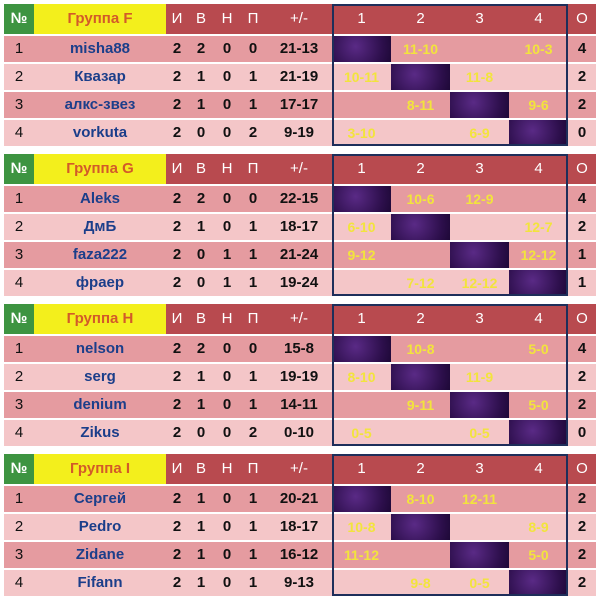  What do you see at coordinates (253, 432) in the screenshot?
I see `stat-l: 2` at bounding box center [253, 432].